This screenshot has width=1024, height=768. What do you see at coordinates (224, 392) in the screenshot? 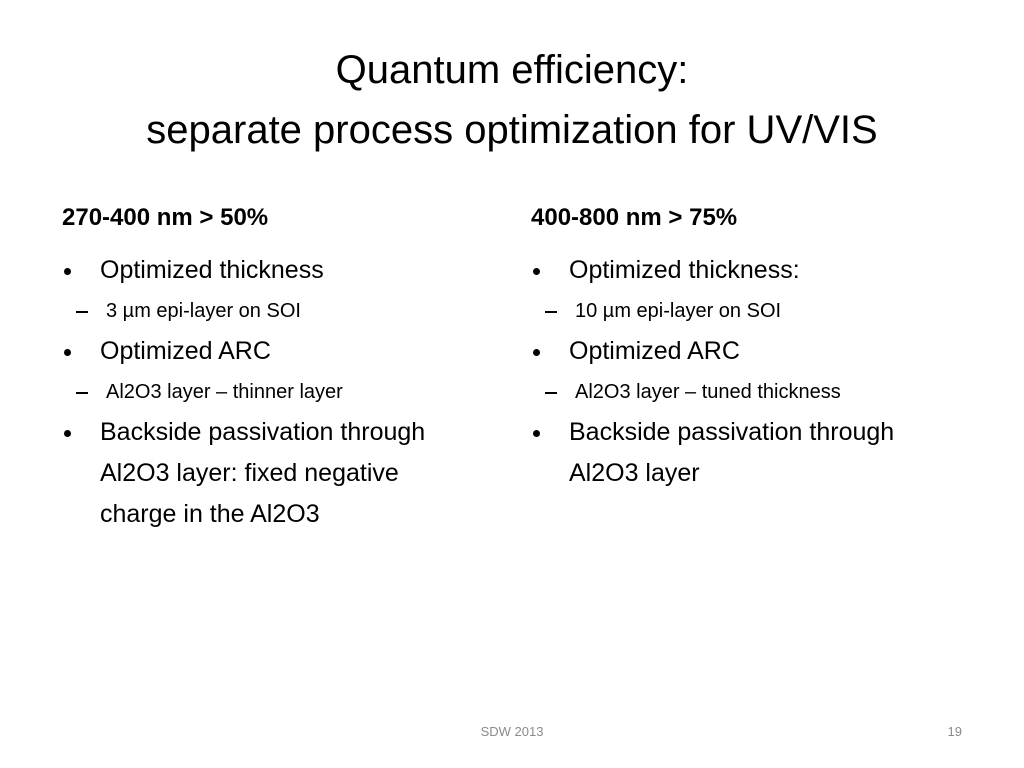
I see `sub-bullet-text: Al2O3 layer – thinner layer` at bounding box center [224, 392].